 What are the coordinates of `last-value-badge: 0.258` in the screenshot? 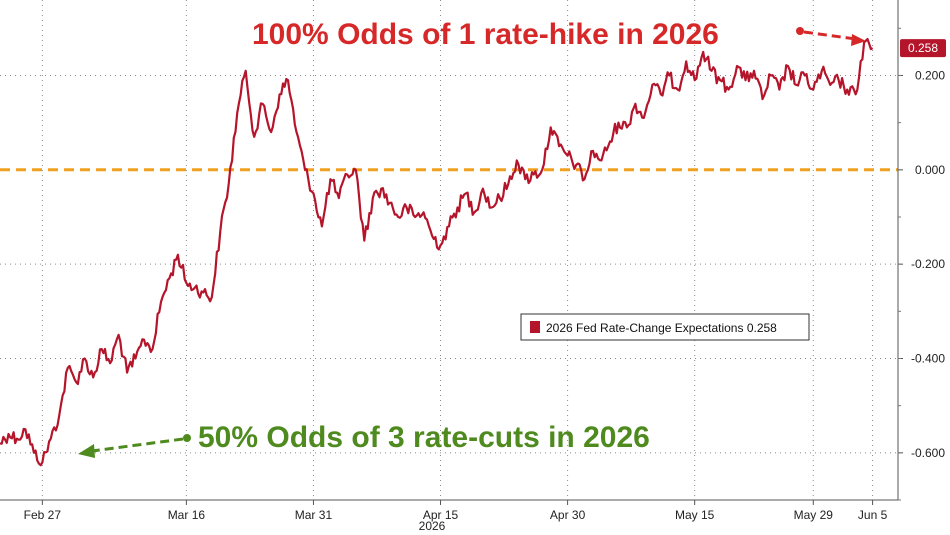 It's located at (923, 48).